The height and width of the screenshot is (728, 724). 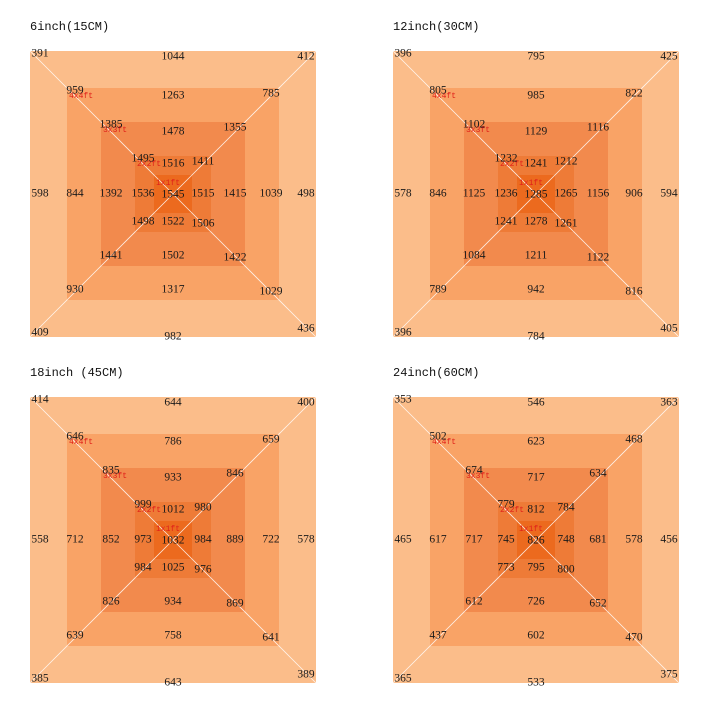 I want to click on ppfd-value-r2-tr: 1212, so click(x=566, y=162).